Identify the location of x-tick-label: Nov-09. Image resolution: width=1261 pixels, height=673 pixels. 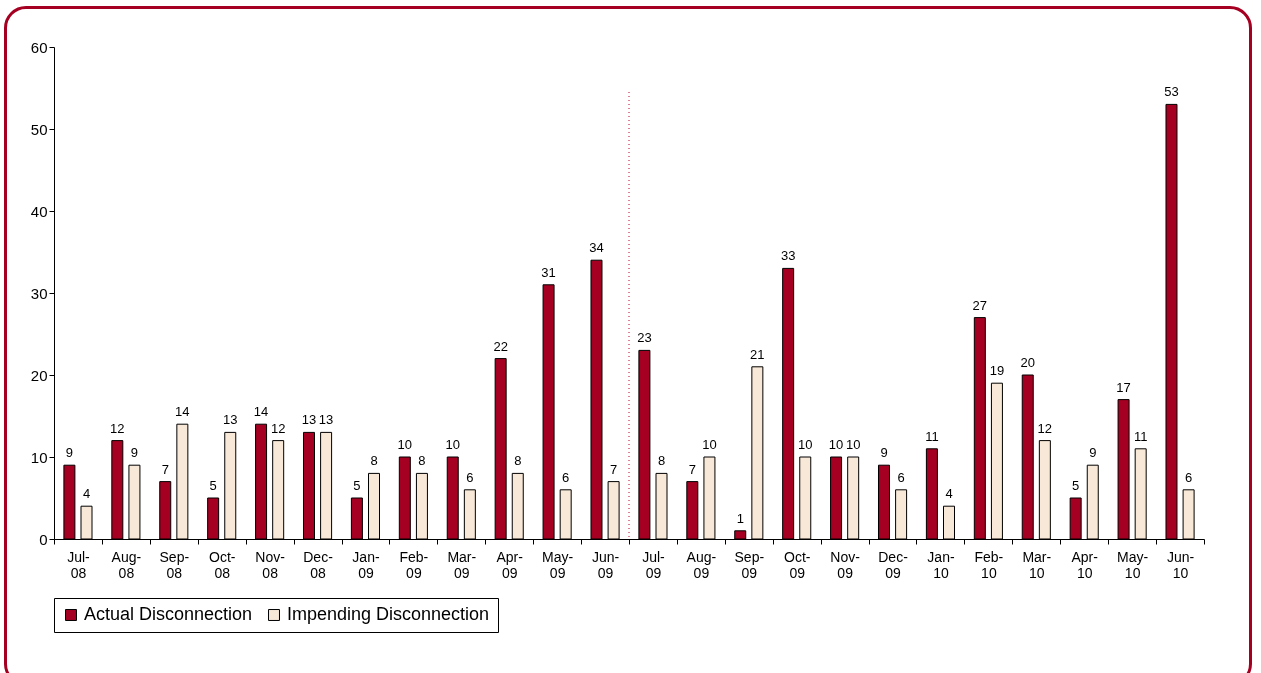
(845, 564).